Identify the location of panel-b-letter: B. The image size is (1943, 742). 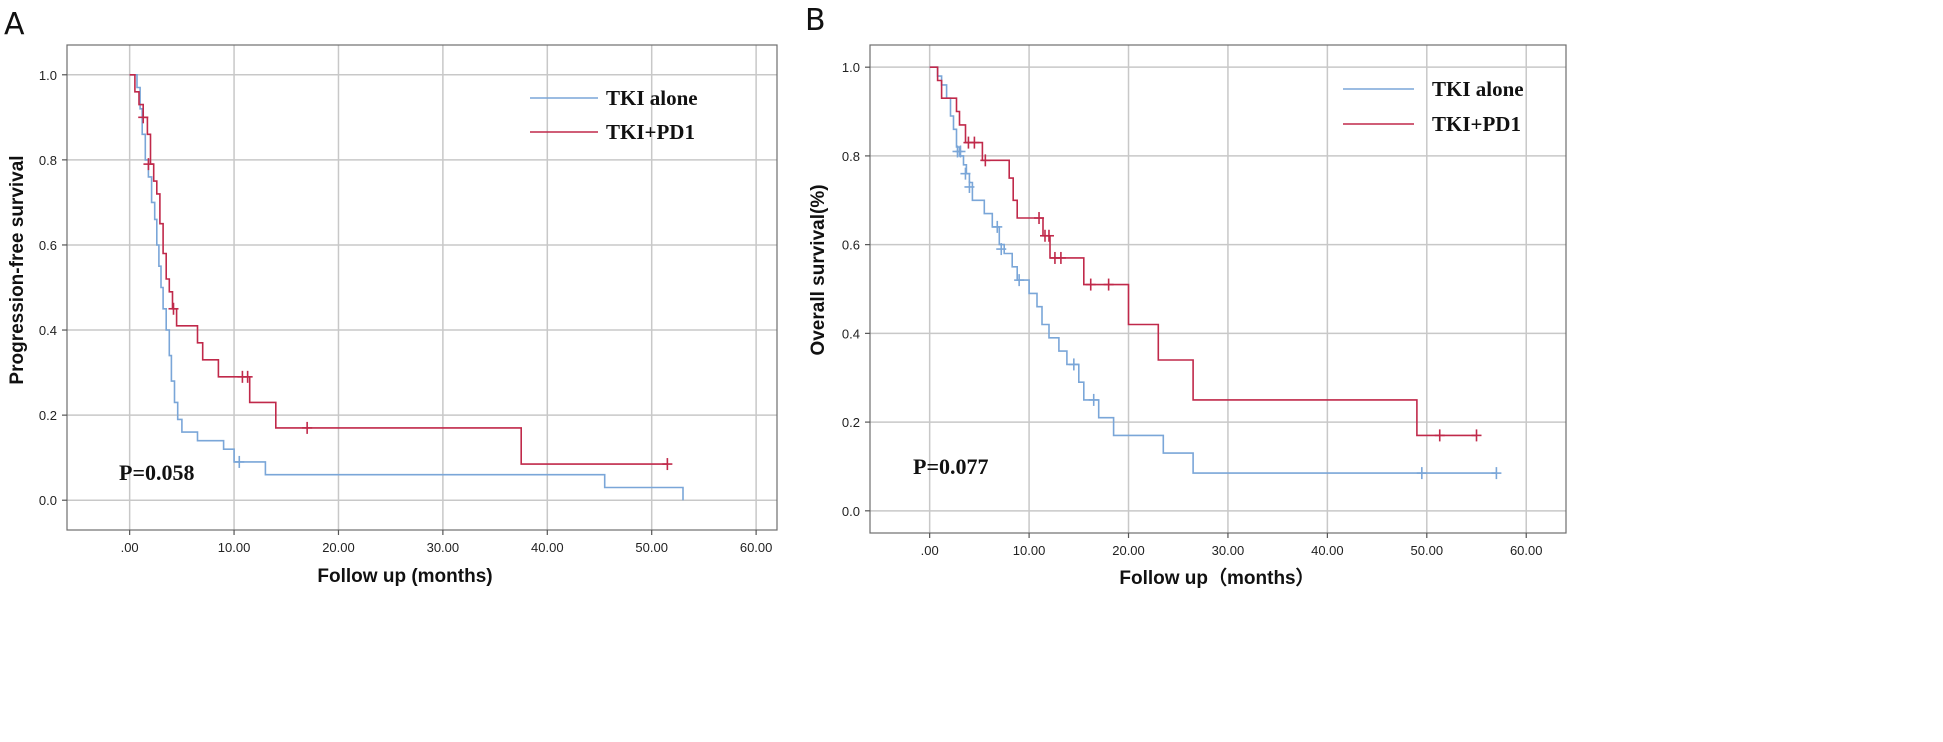
(815, 20).